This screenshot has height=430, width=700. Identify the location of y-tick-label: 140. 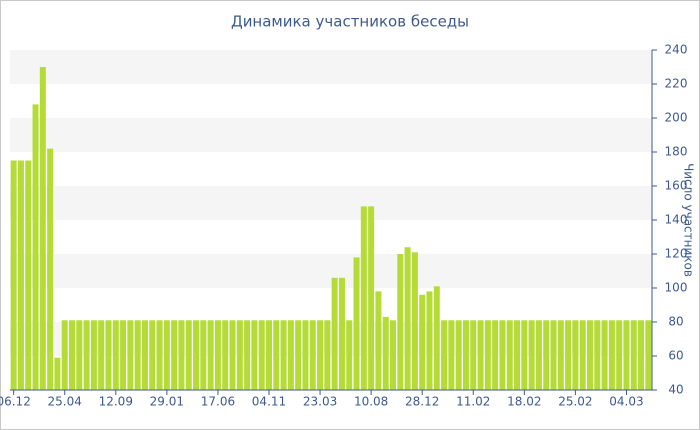
(676, 220).